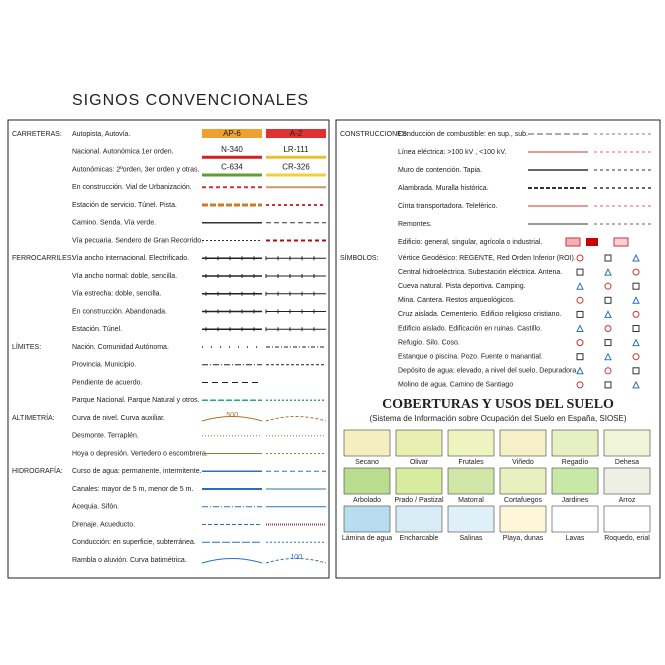  I want to click on row-label: Conducción de combustible: en sup., sub., so click(463, 134).